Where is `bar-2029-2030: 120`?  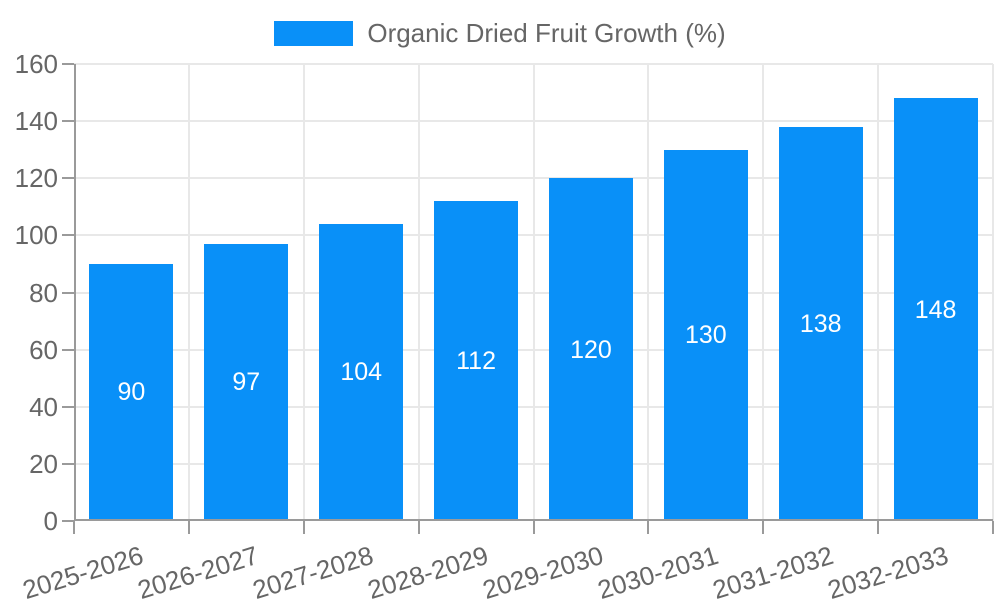
bar-2029-2030: 120 is located at coordinates (590, 349).